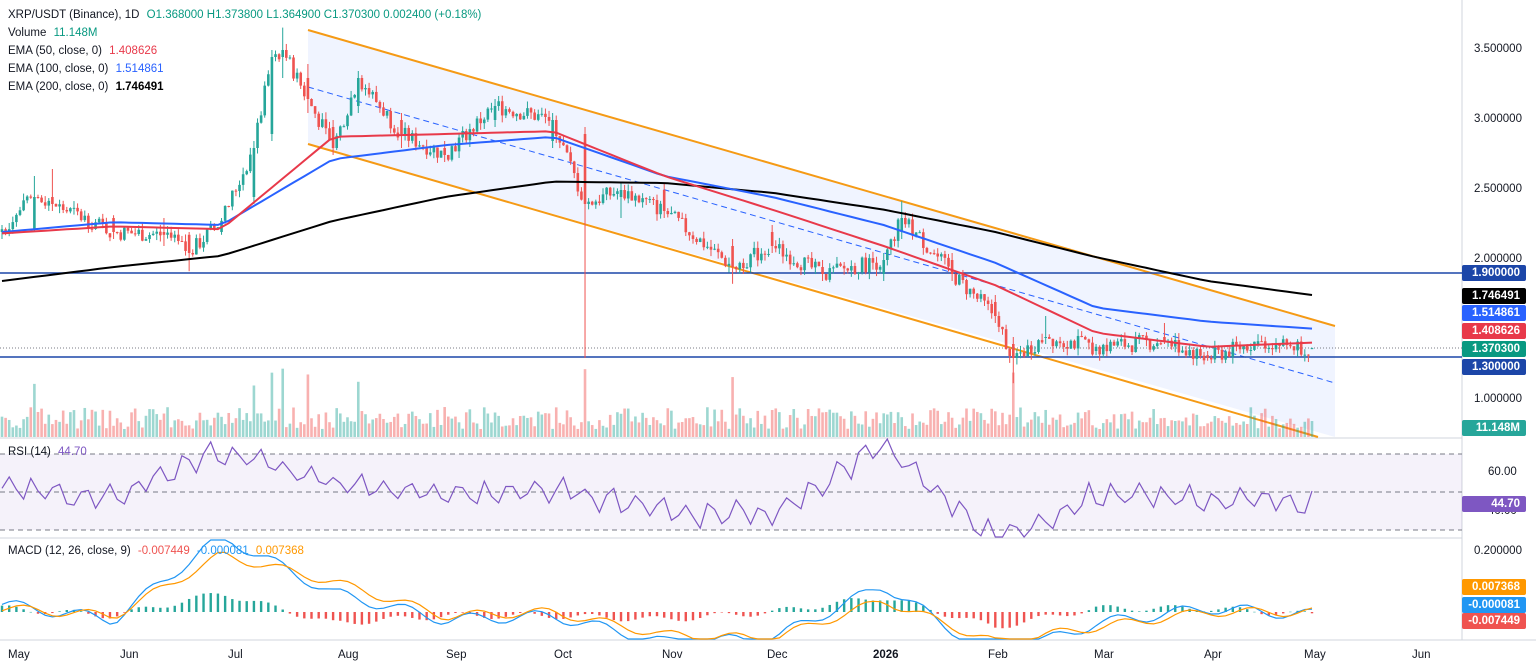  I want to click on ema100-legend: EMA (100, close, 0) 1.514861, so click(88, 69).